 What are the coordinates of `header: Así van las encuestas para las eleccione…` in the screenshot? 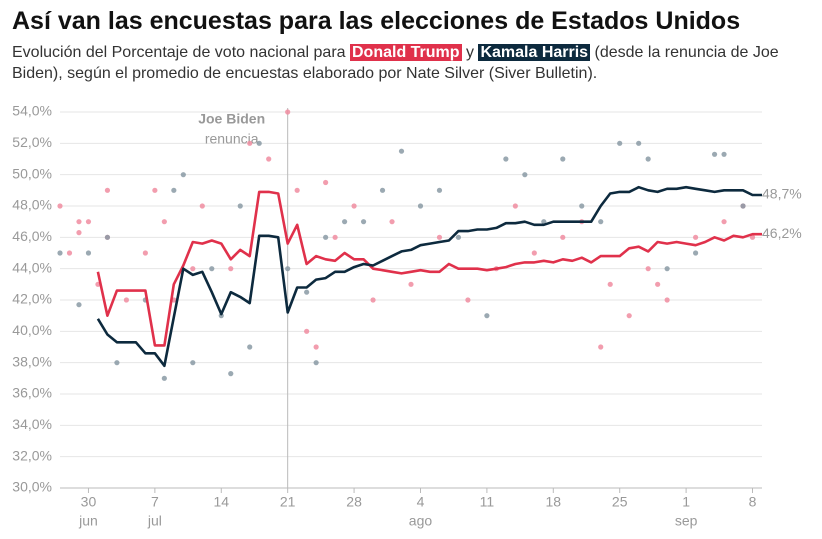 It's located at (412, 44).